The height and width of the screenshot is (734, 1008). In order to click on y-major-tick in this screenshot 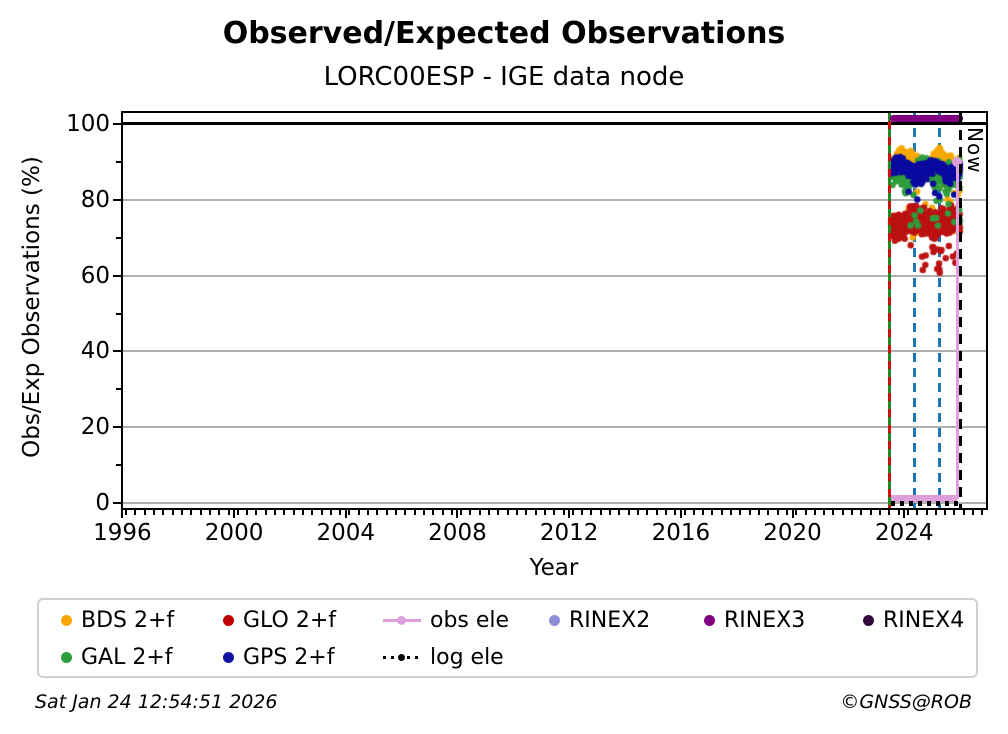, I will do `click(117, 275)`.